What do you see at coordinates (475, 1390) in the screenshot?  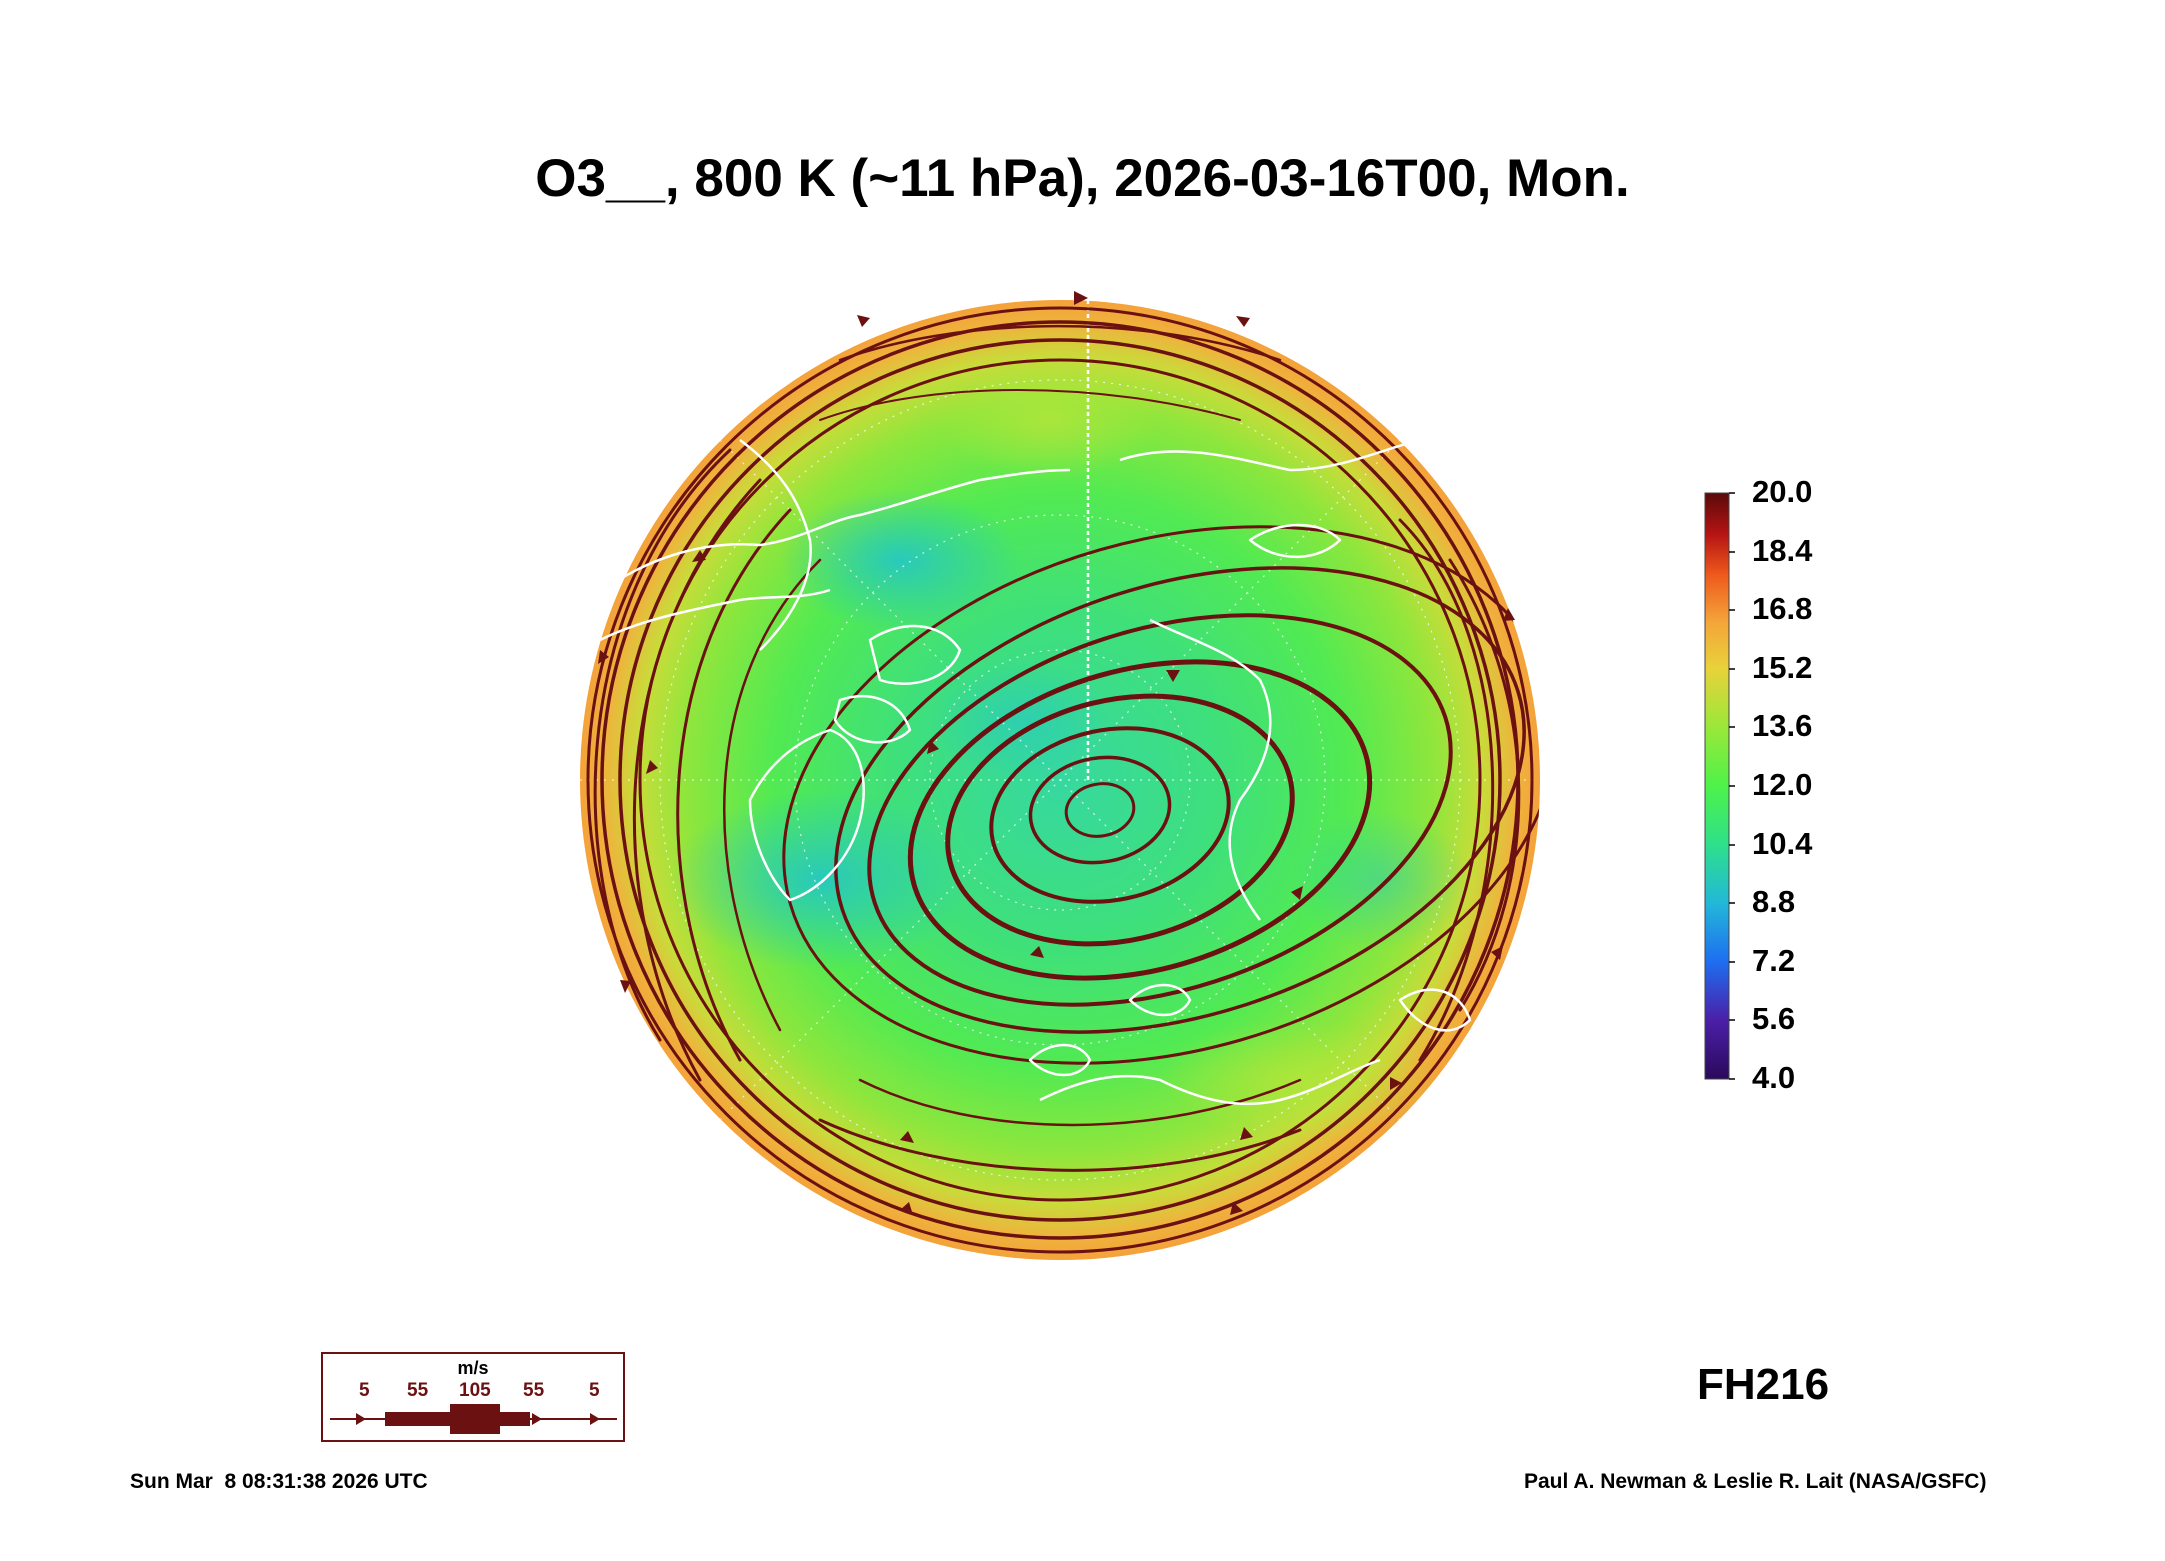 I see `wind-speed-label: 105` at bounding box center [475, 1390].